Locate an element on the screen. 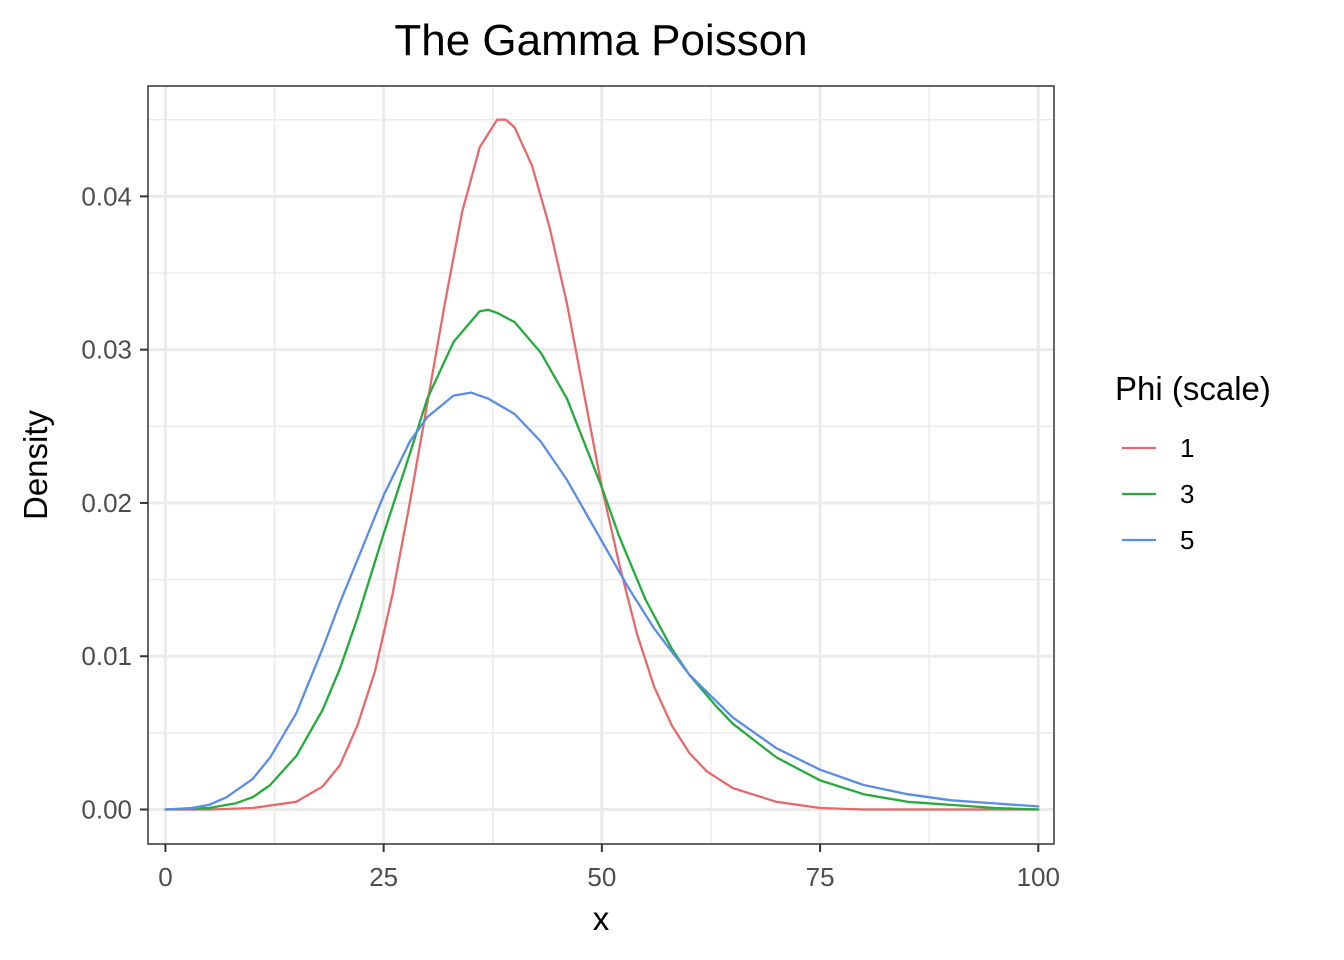 This screenshot has height=960, width=1344. y-tick-label: 0.02 is located at coordinates (106, 503).